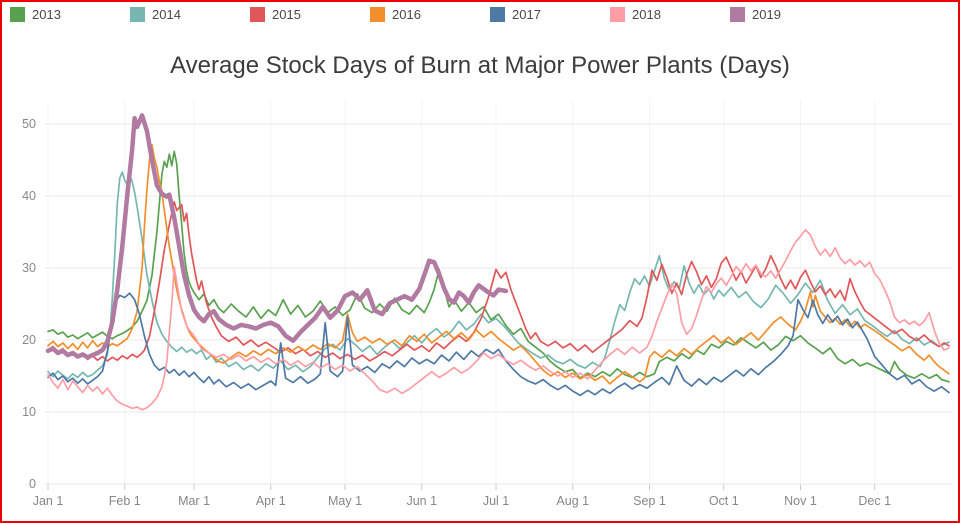  Describe the element at coordinates (166, 14) in the screenshot. I see `legend-item-label: 2014` at that location.